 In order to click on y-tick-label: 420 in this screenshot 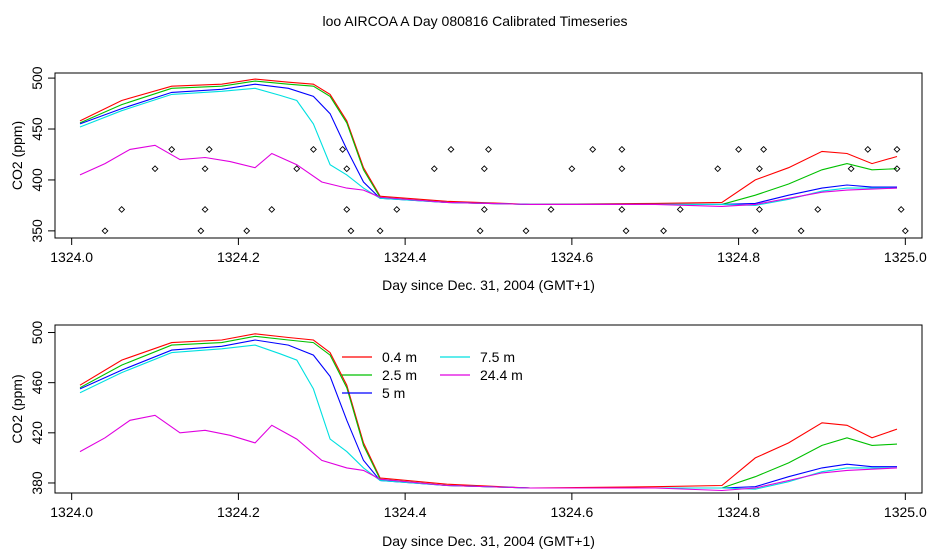, I will do `click(37, 433)`.